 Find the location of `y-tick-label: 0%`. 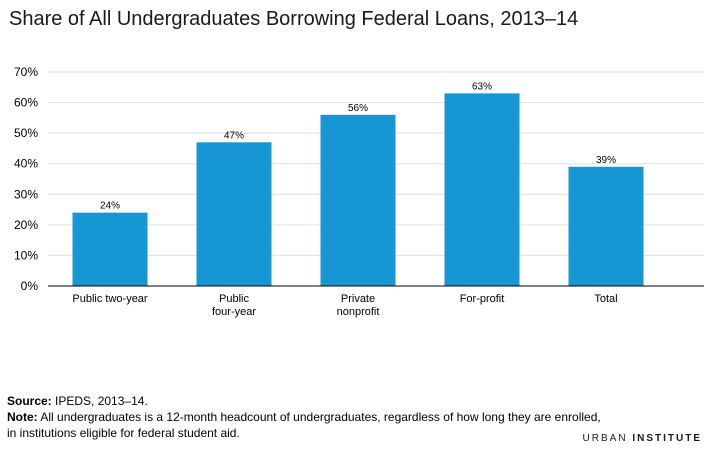

y-tick-label: 0% is located at coordinates (30, 286).